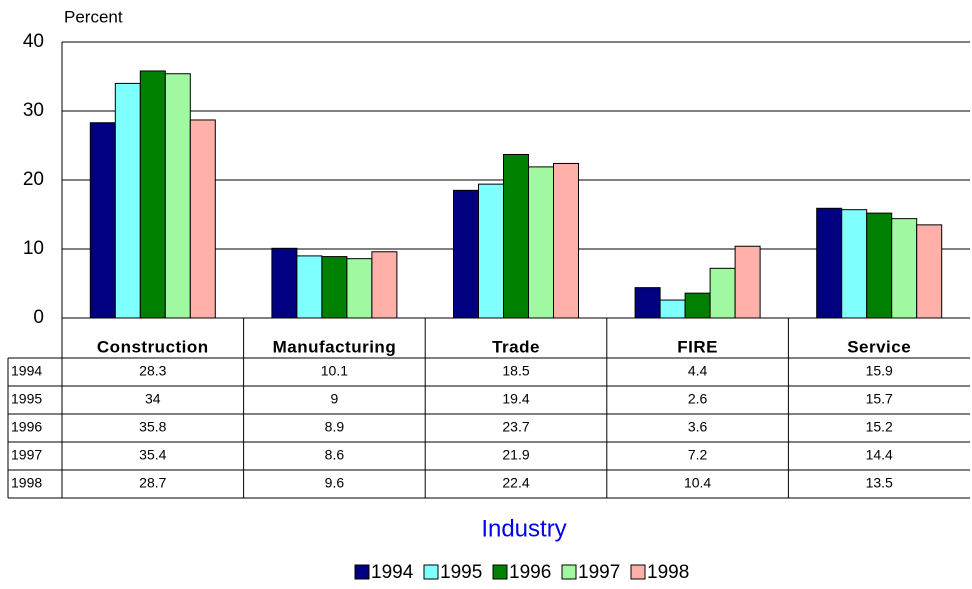 The image size is (972, 589). I want to click on legend-label: 1995, so click(461, 572).